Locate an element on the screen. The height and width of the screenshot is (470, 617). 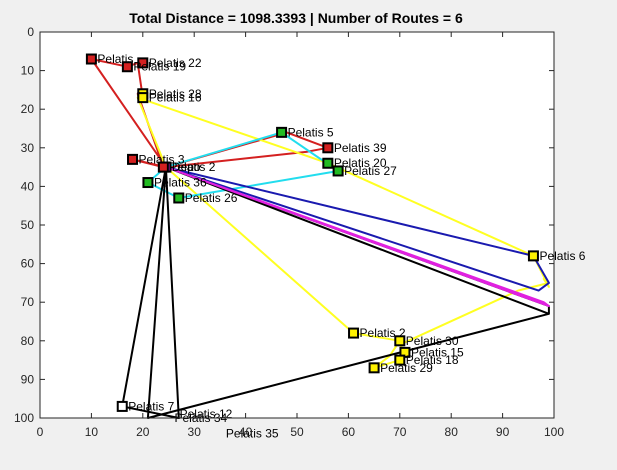
y-tick-label: 70 is located at coordinates (28, 302).